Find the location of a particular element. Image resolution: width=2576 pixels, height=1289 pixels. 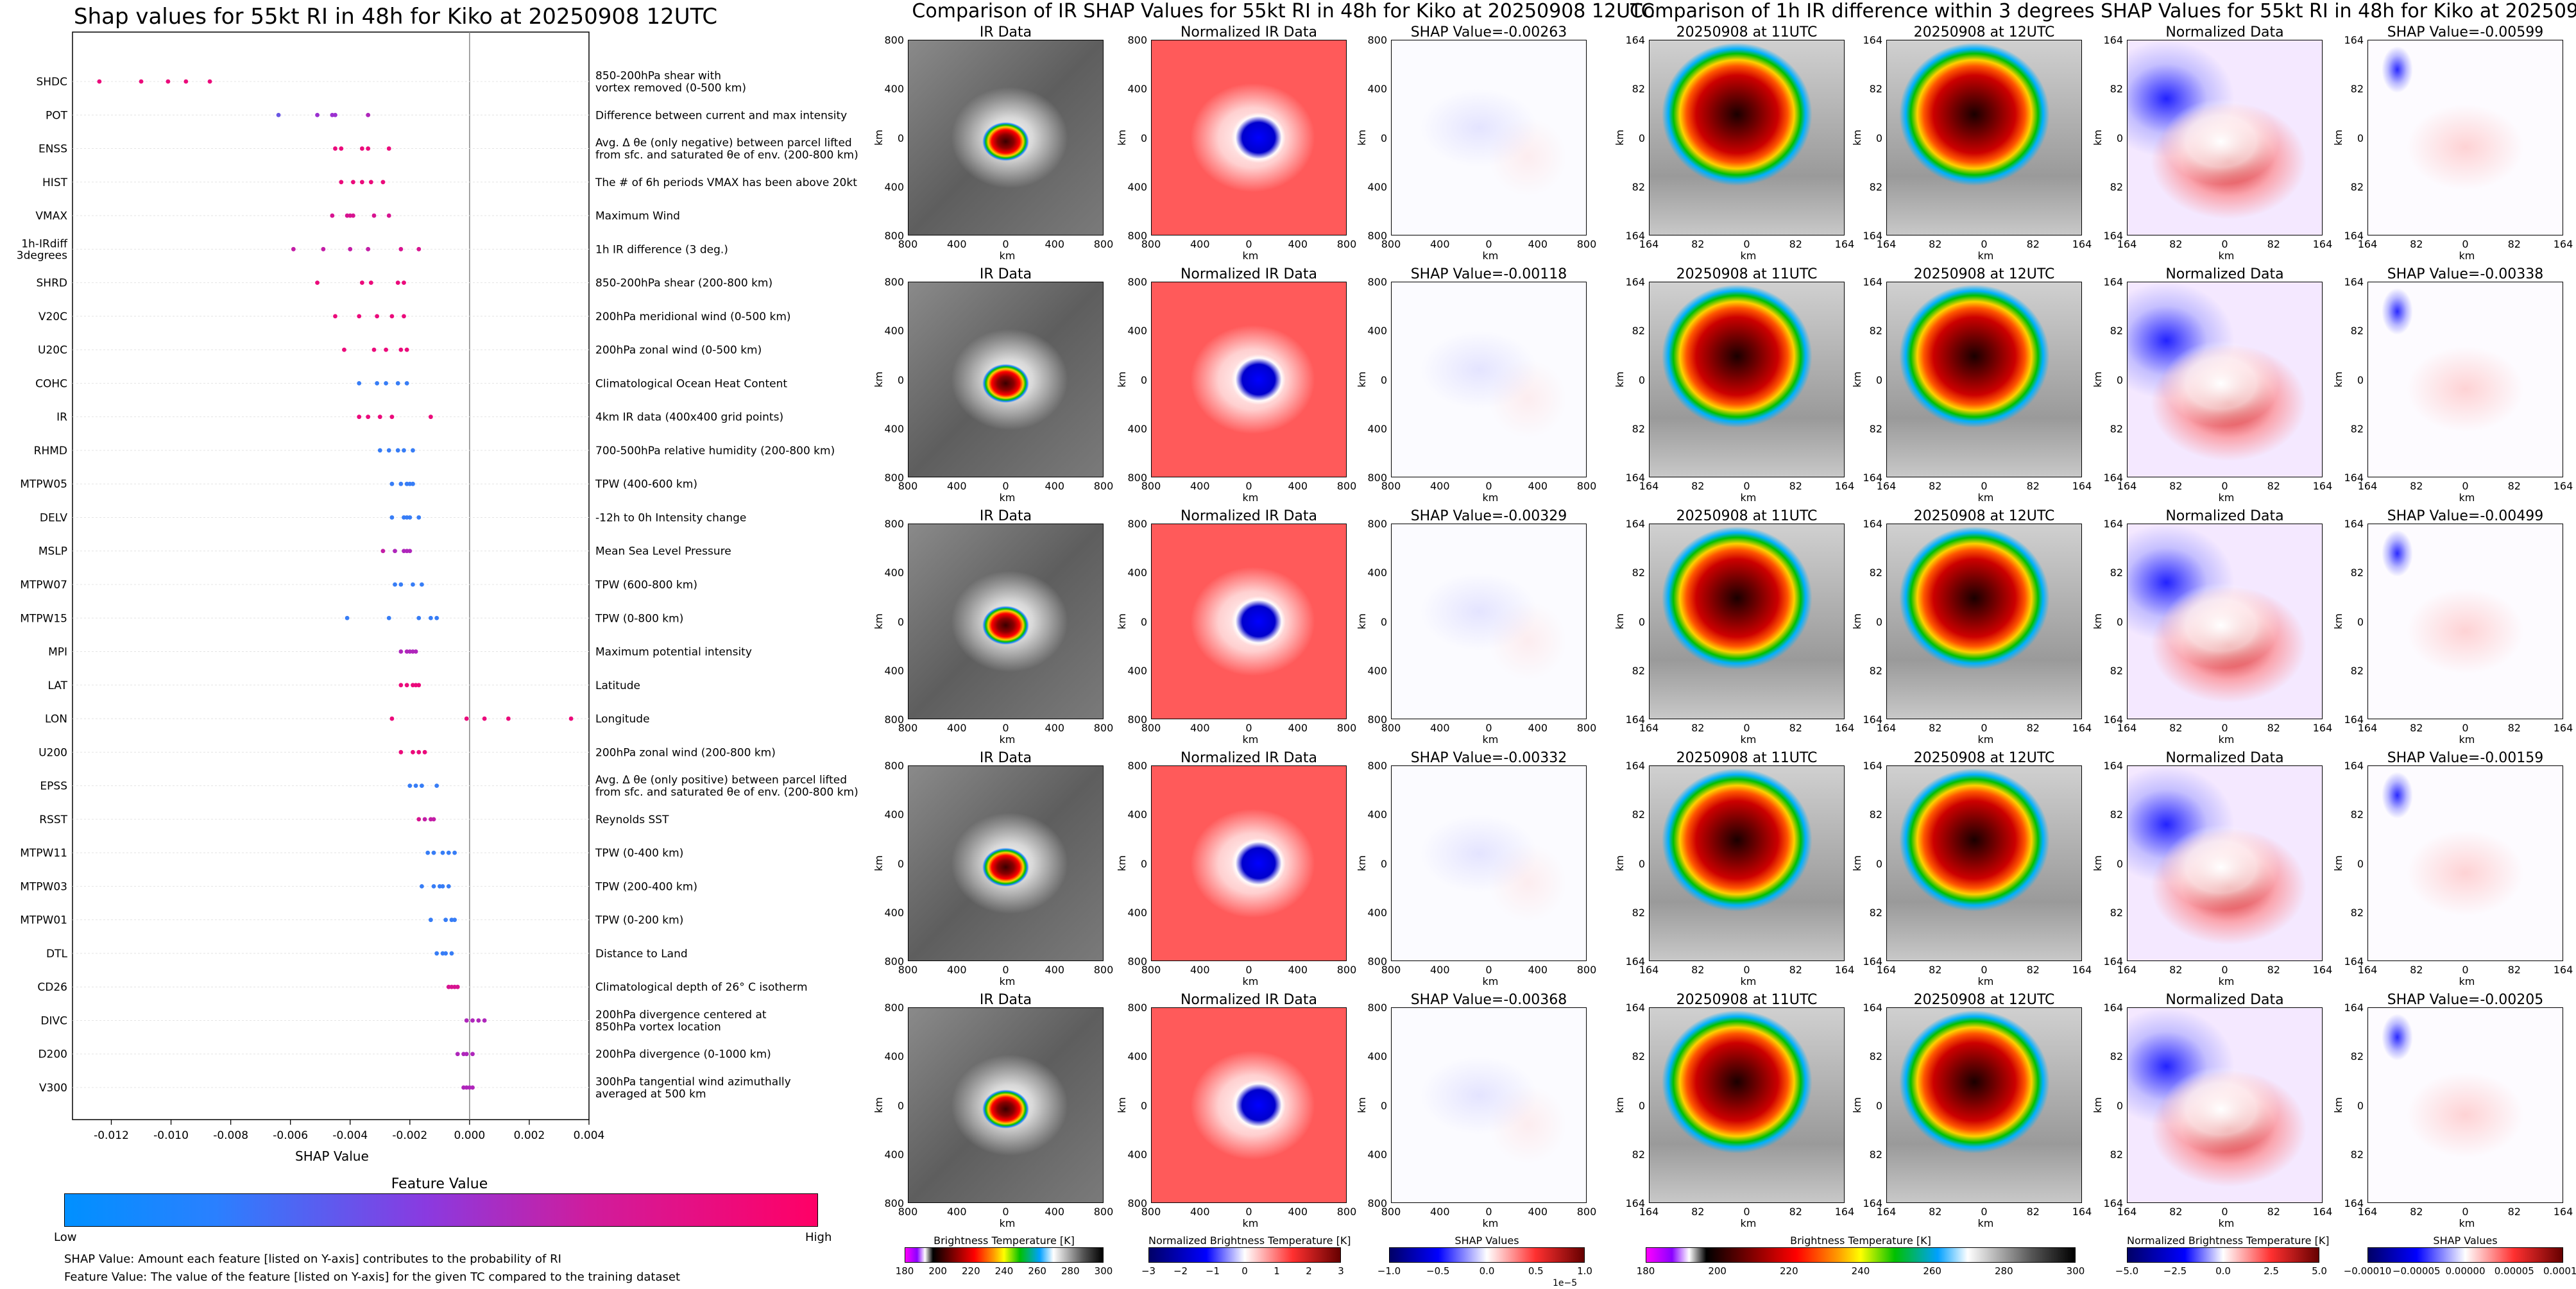

feature-name-label: MTPW15 is located at coordinates (43, 618).